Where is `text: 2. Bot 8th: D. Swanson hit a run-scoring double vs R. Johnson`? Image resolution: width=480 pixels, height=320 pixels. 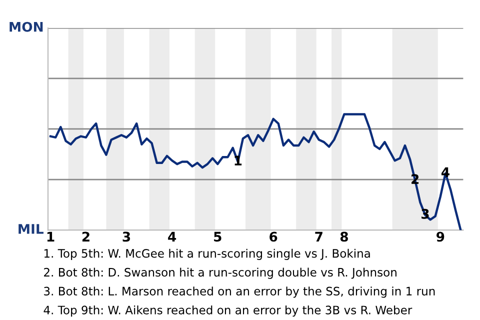 text: 2. Bot 8th: D. Swanson hit a run-scoring double vs R. Johnson is located at coordinates (220, 273).